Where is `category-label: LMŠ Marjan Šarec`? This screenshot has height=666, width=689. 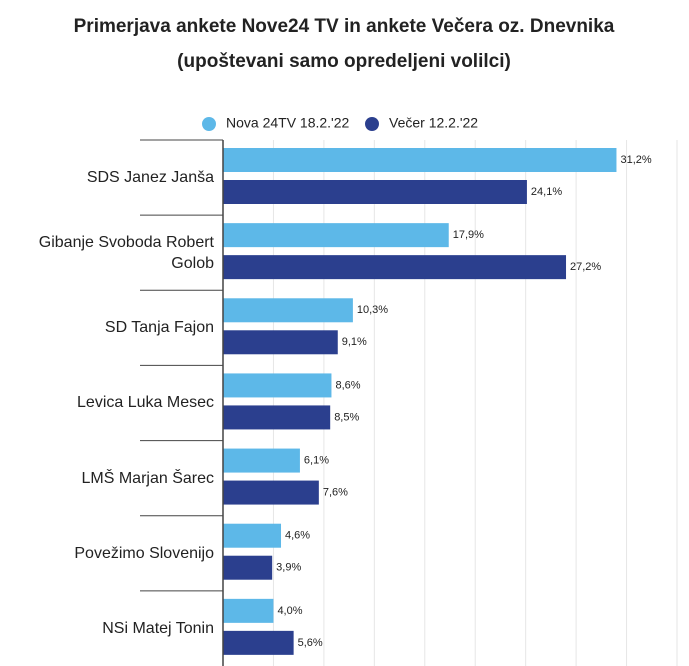 category-label: LMŠ Marjan Šarec is located at coordinates (148, 478).